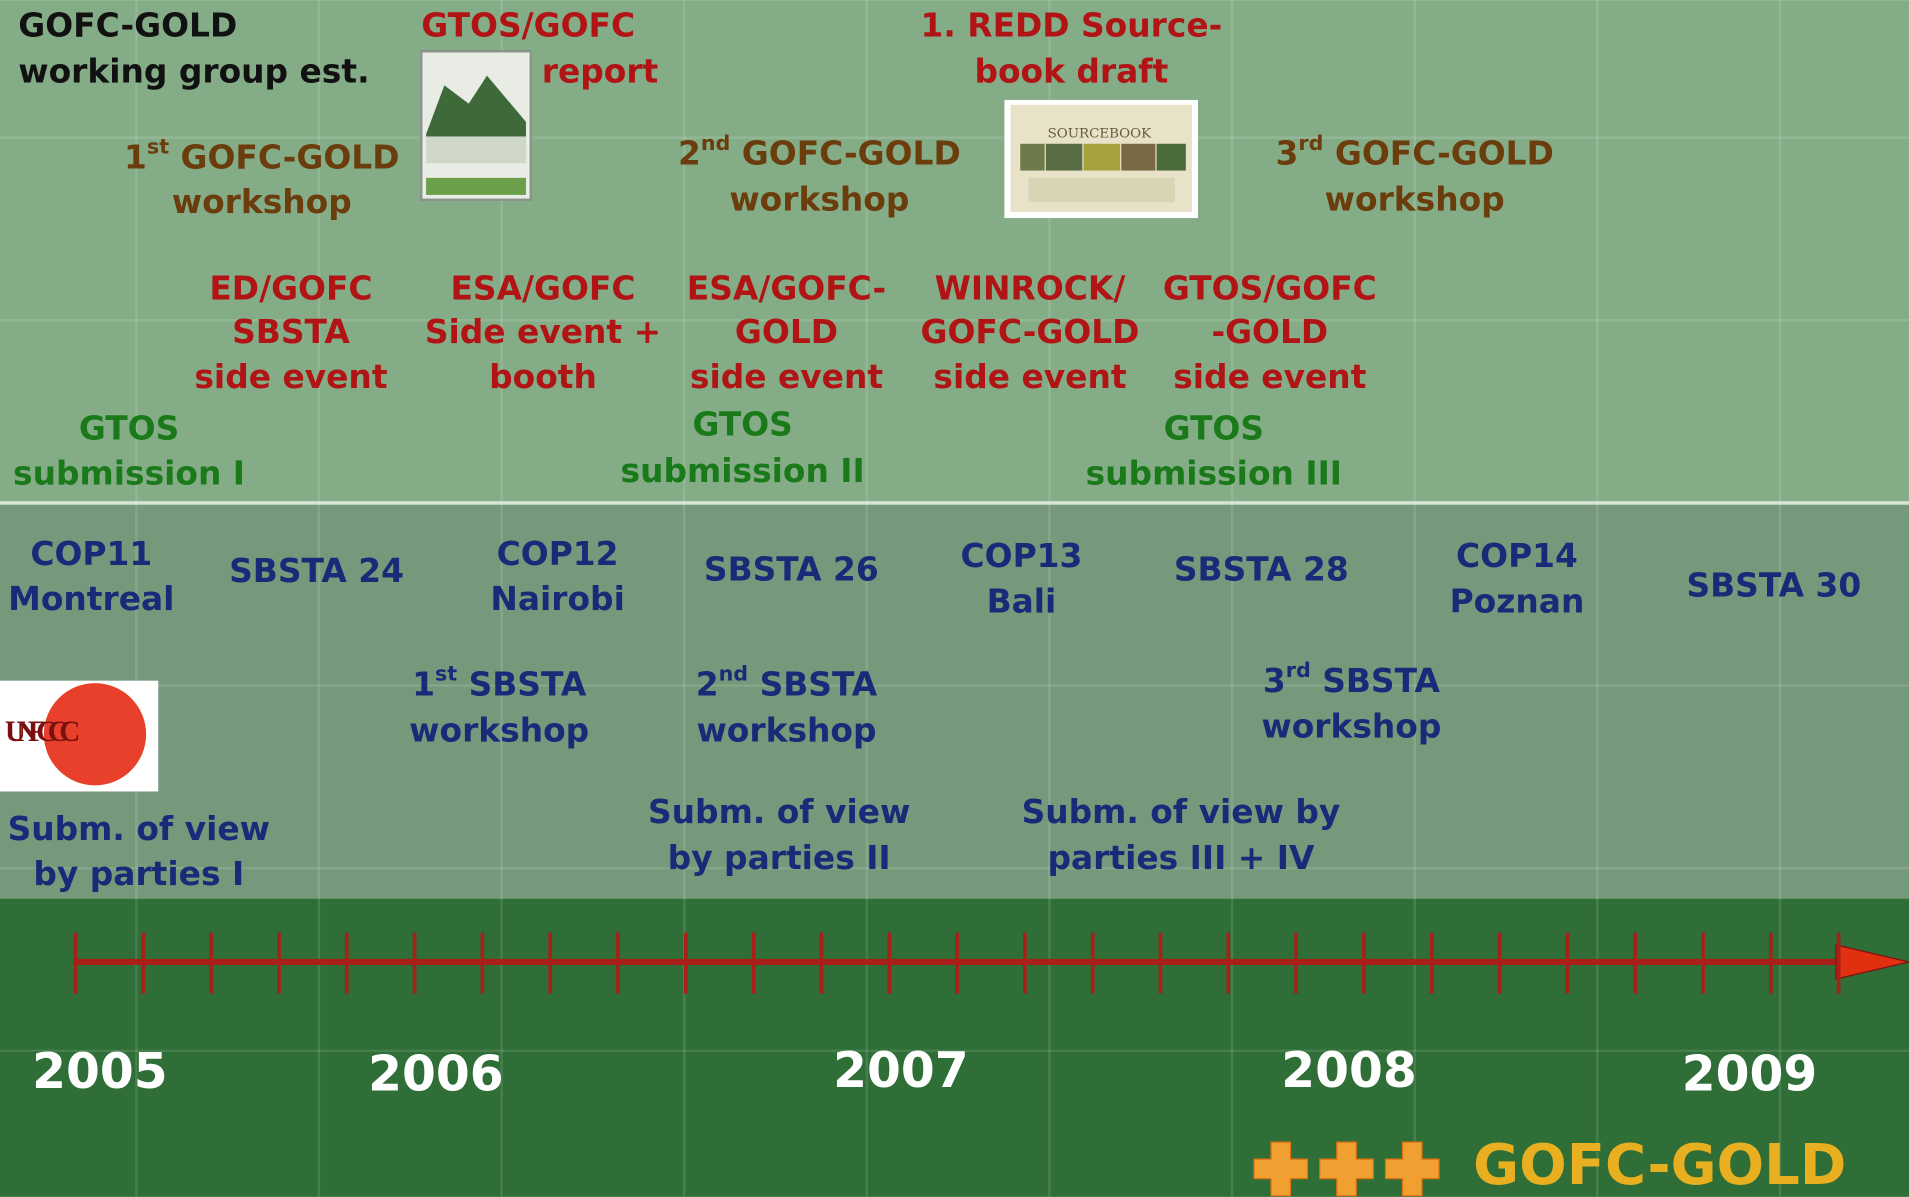 This screenshot has width=1909, height=1197. I want to click on label-line: 1. REDD Source-, so click(1071, 24).